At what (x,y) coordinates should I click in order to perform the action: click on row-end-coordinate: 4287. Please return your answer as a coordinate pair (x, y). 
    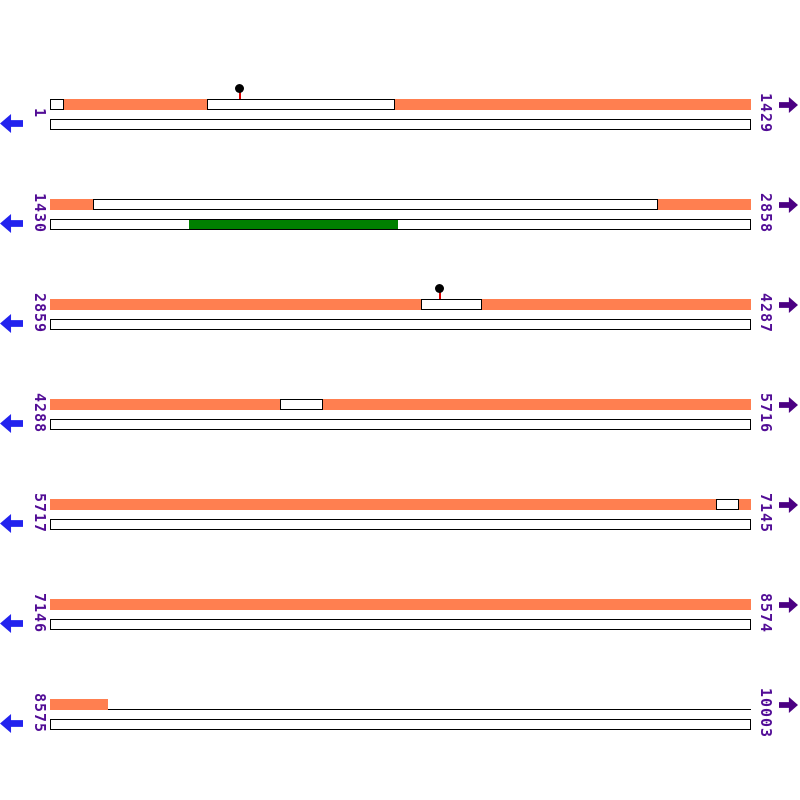
    Looking at the image, I should click on (766, 313).